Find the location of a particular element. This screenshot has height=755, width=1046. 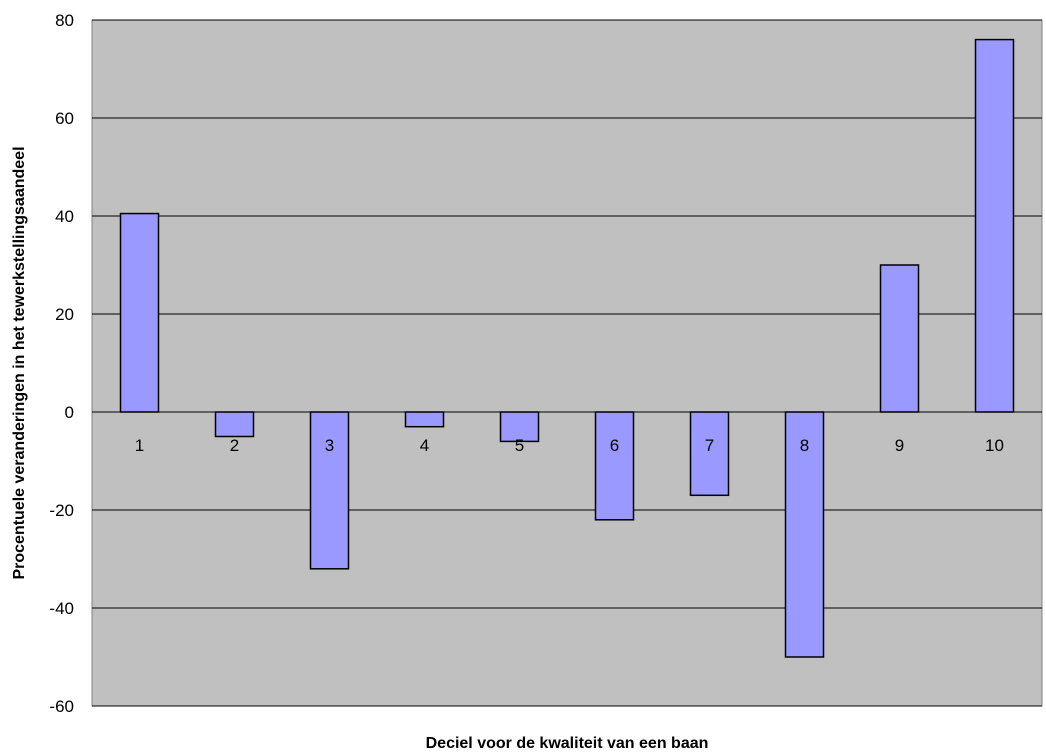

x-tick-label: 6 is located at coordinates (614, 445).